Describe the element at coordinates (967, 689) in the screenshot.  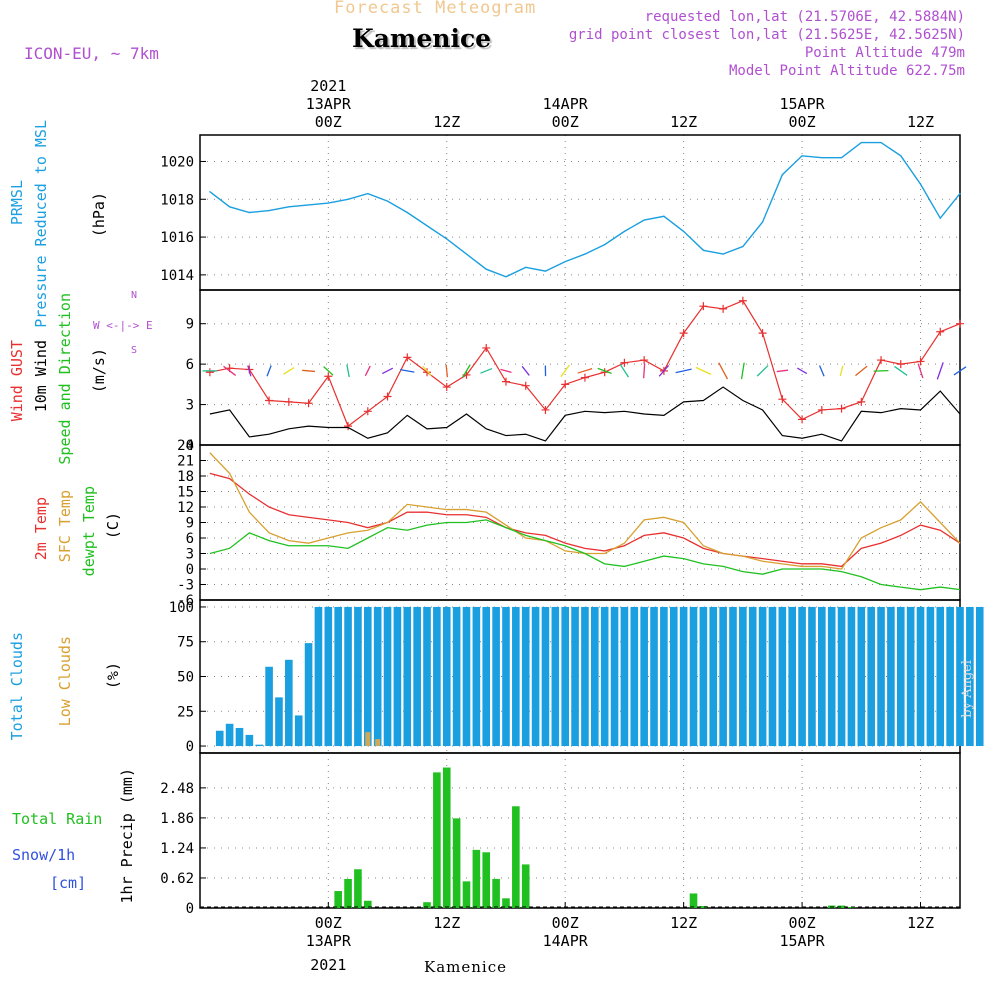
I see `watermark: by Angel` at that location.